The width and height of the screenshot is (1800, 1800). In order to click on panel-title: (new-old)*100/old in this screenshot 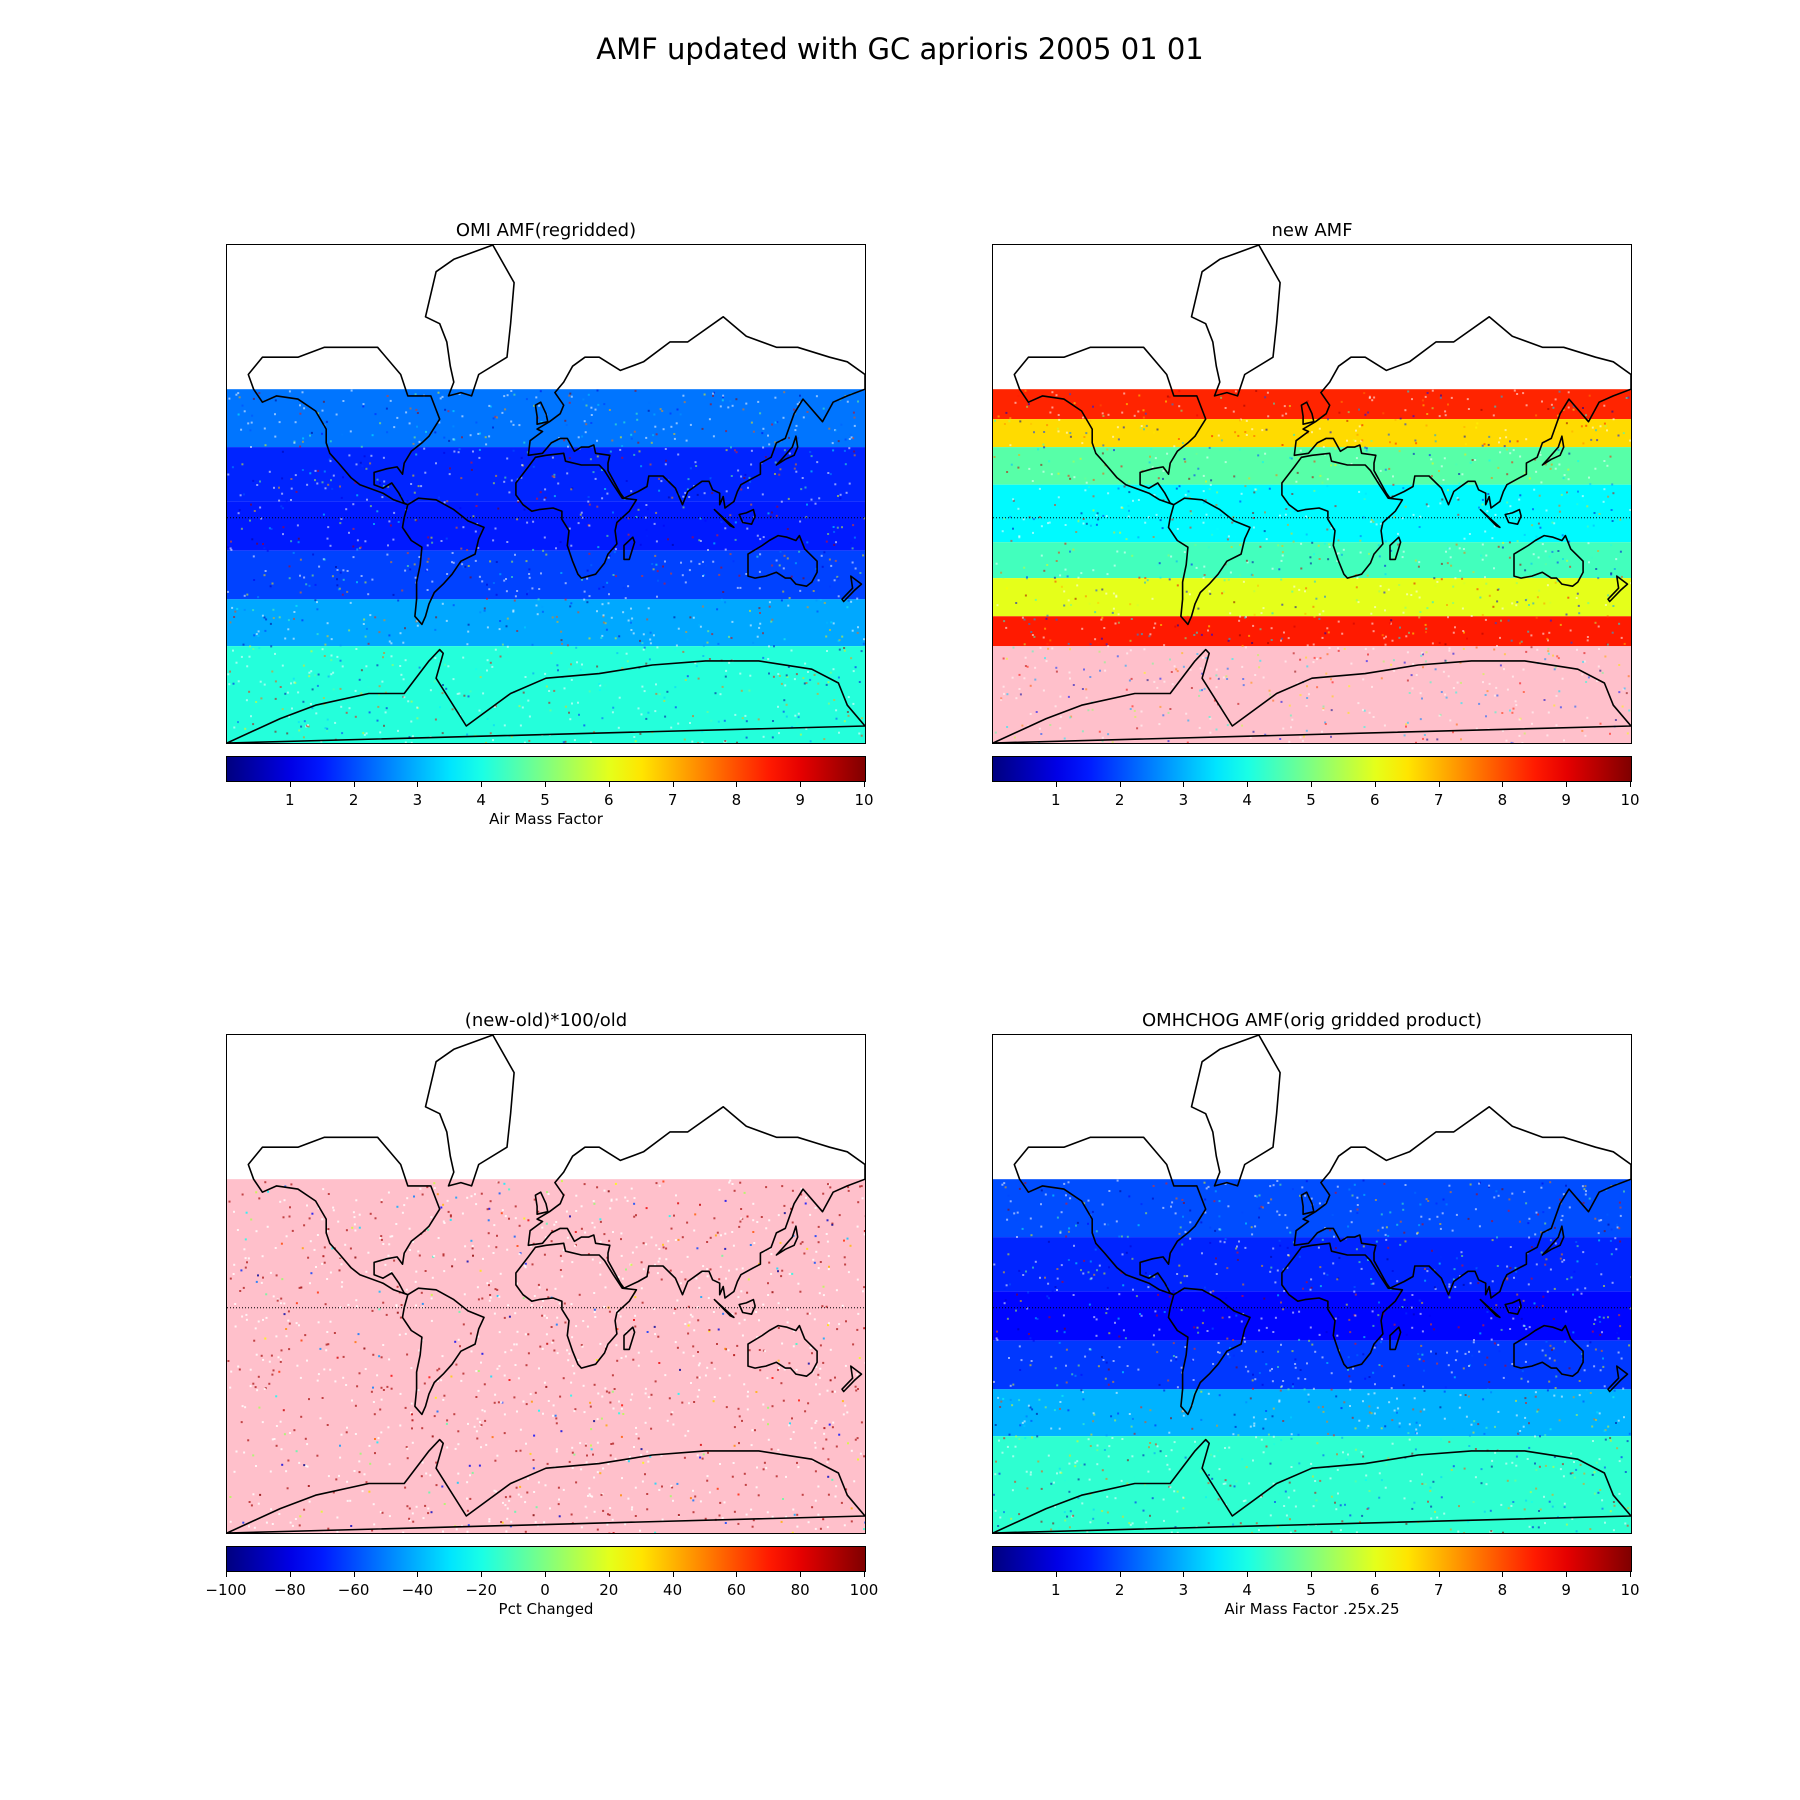, I will do `click(546, 1020)`.